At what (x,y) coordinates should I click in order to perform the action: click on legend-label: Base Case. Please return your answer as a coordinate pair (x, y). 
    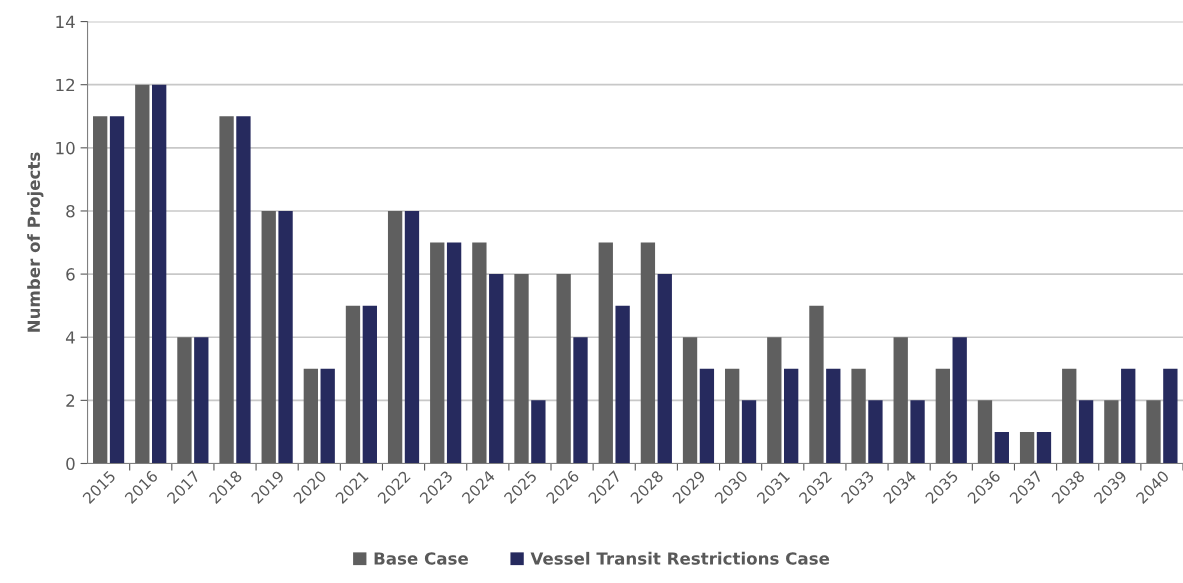
    Looking at the image, I should click on (421, 558).